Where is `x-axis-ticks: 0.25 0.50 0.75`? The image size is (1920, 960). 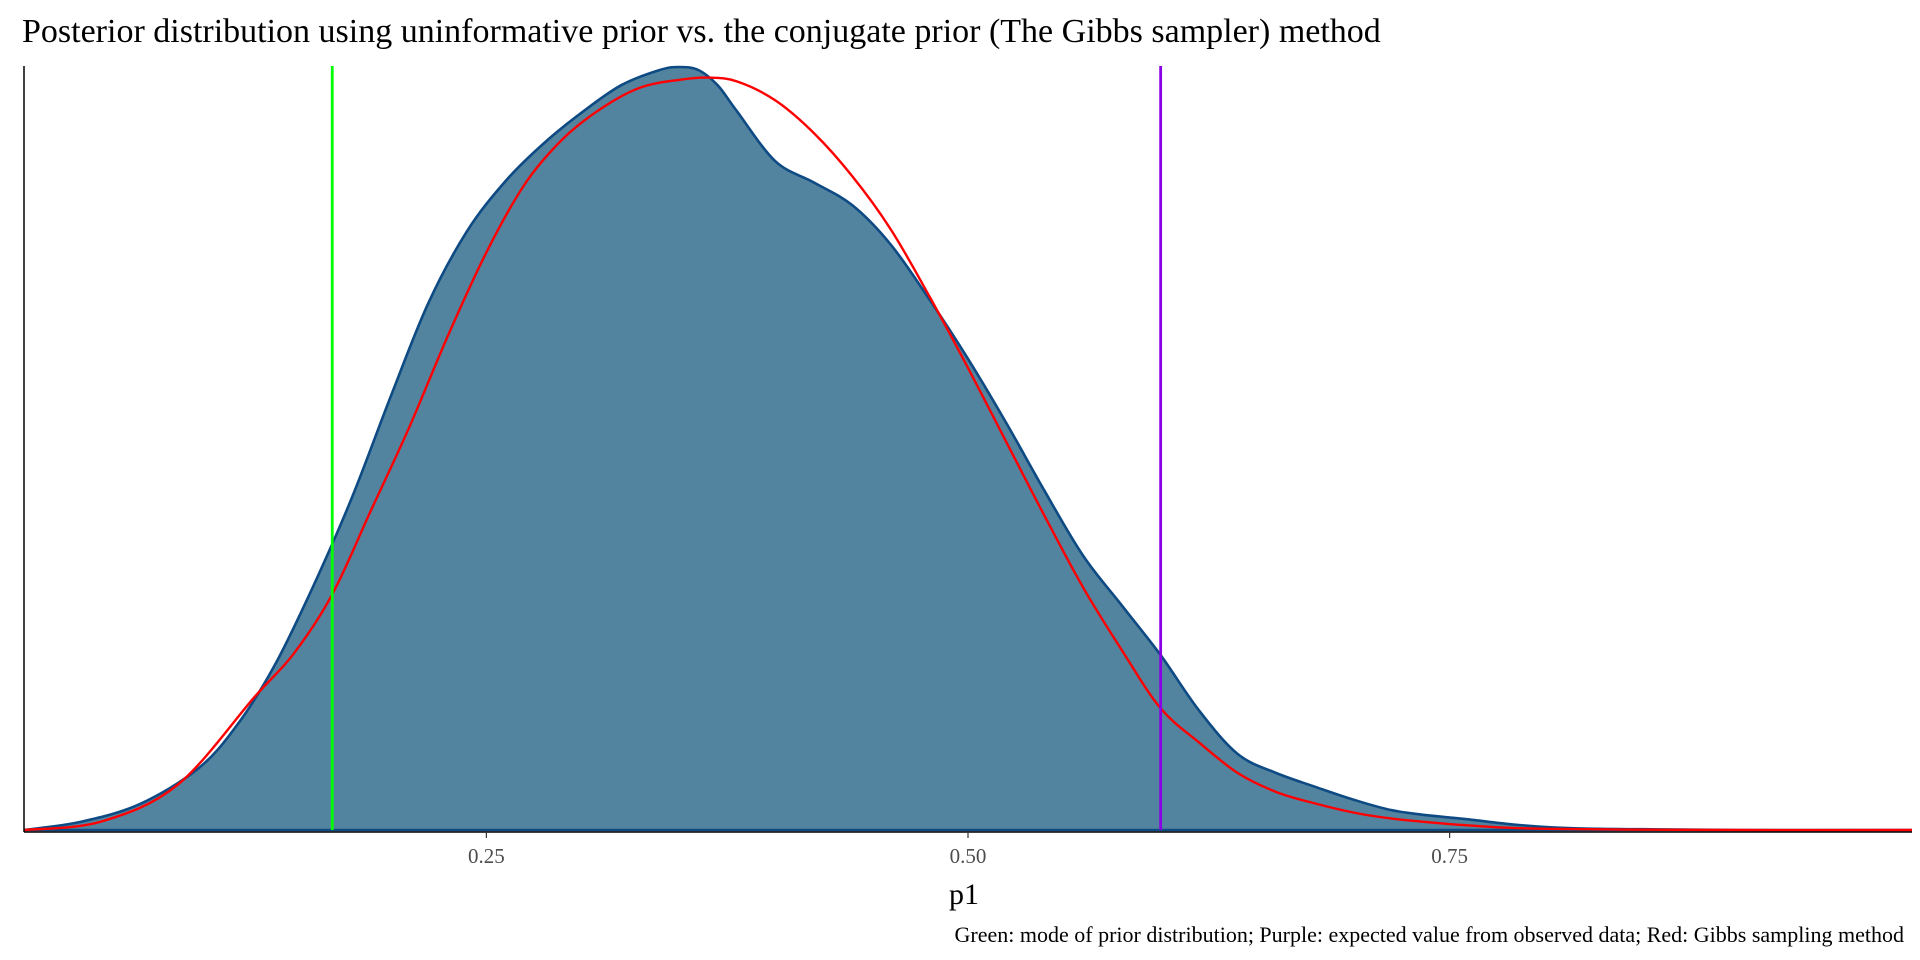 x-axis-ticks: 0.25 0.50 0.75 is located at coordinates (968, 850).